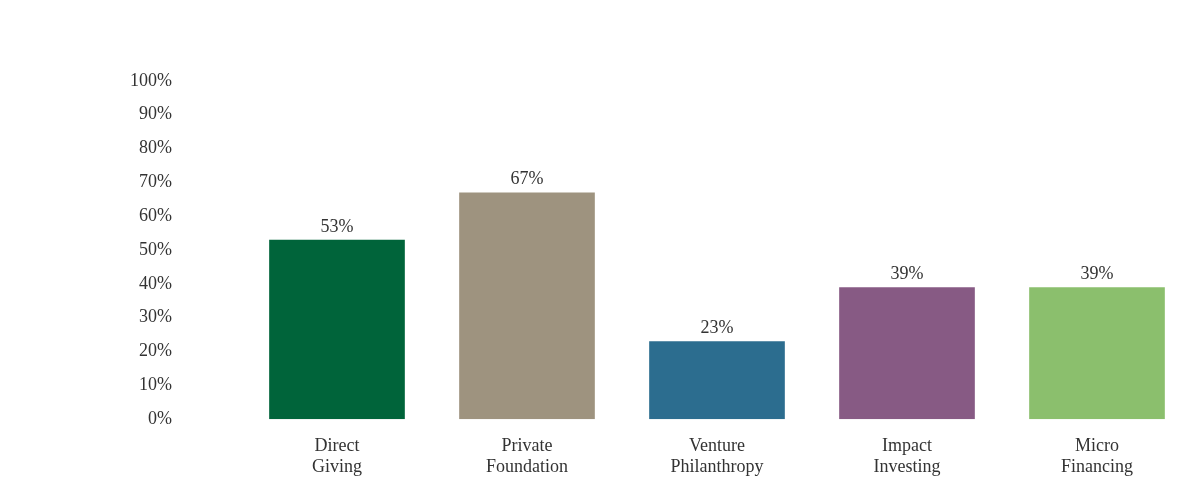  Describe the element at coordinates (155, 316) in the screenshot. I see `y-tick-label: 30%` at that location.